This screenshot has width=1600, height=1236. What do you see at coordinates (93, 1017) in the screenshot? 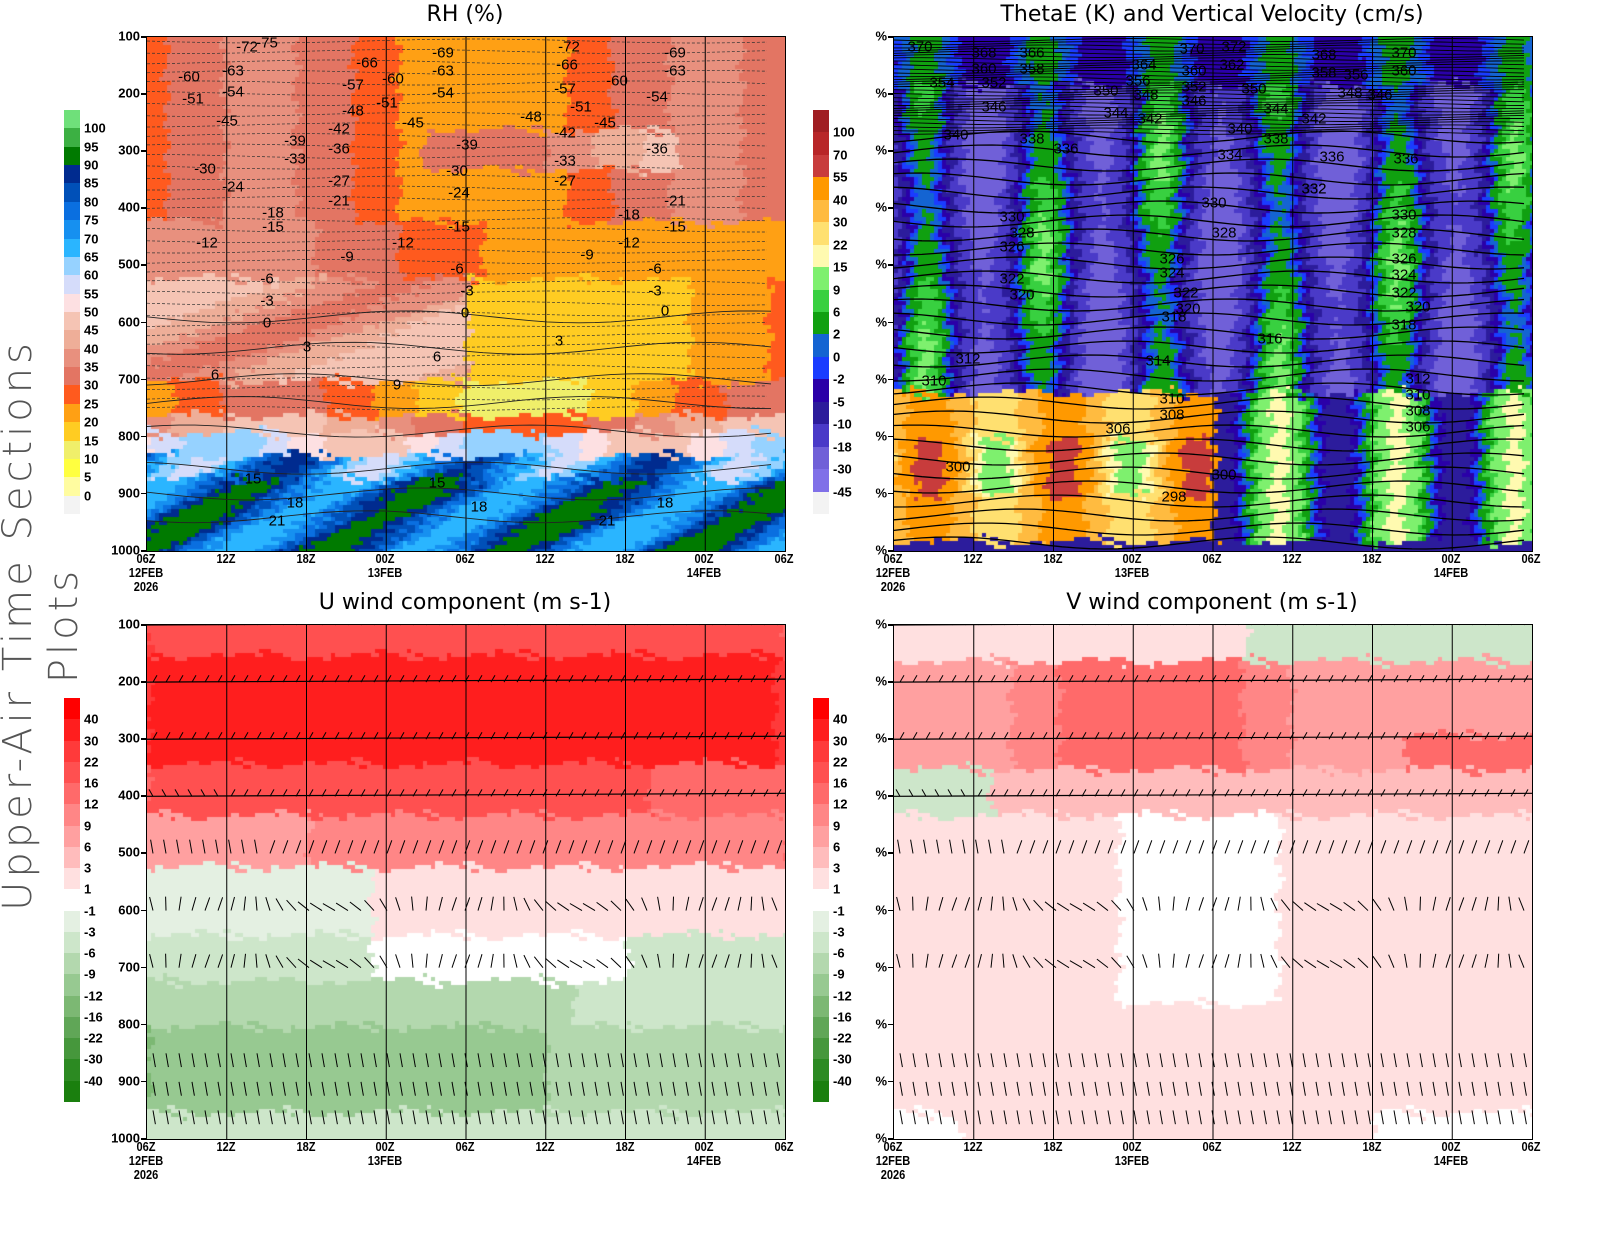
I see `colorbar-label: -16` at bounding box center [93, 1017].